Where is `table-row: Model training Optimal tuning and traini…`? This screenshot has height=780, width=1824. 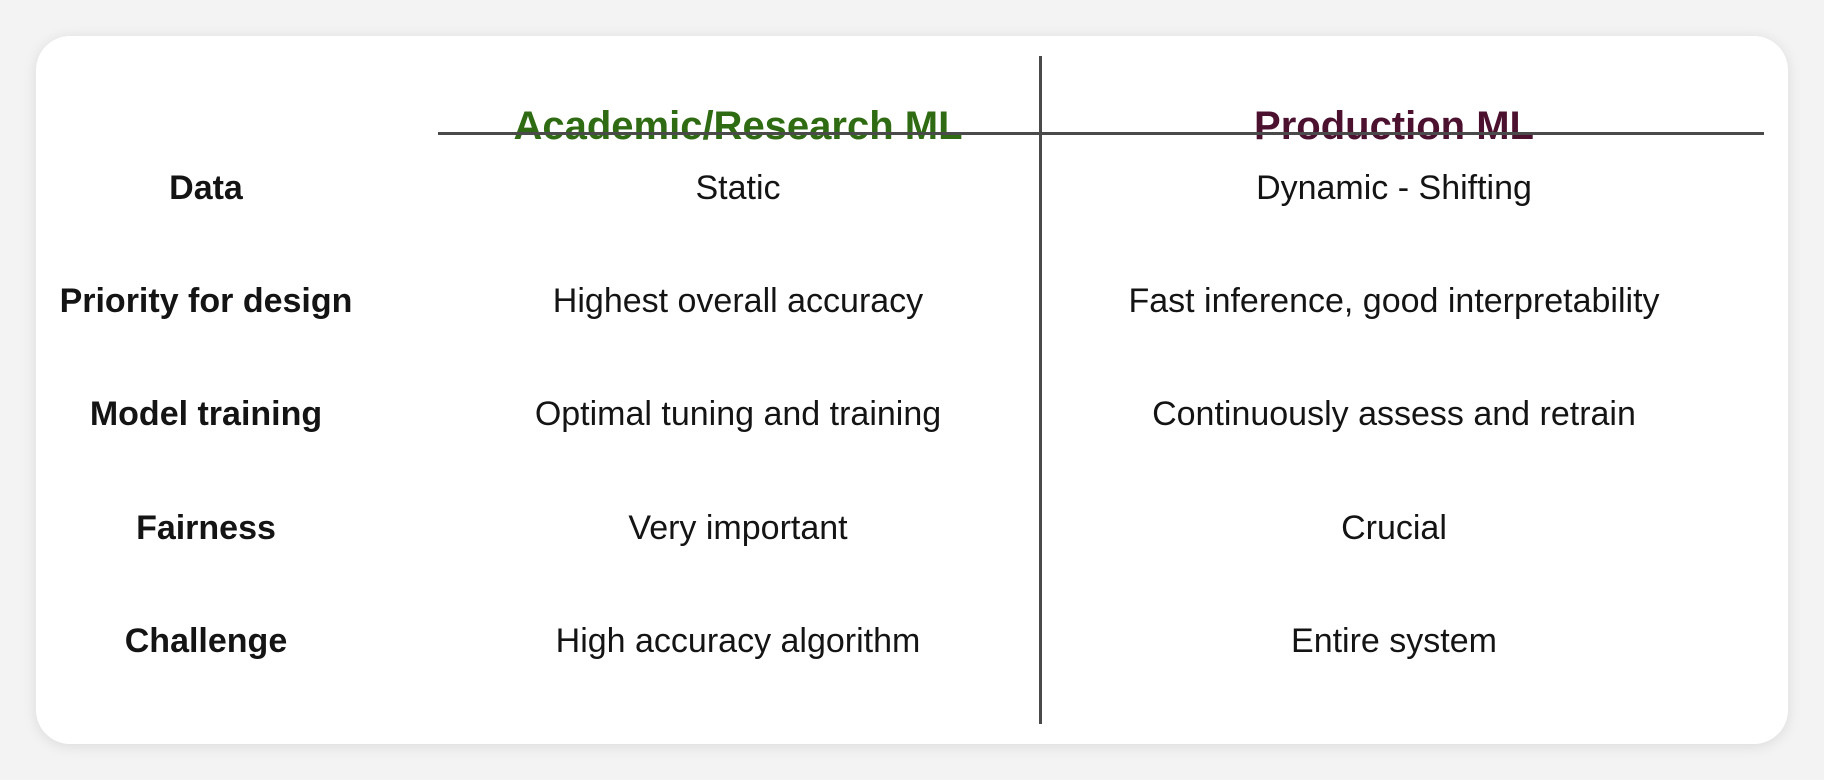
table-row: Model training Optimal tuning and traini… is located at coordinates (912, 414).